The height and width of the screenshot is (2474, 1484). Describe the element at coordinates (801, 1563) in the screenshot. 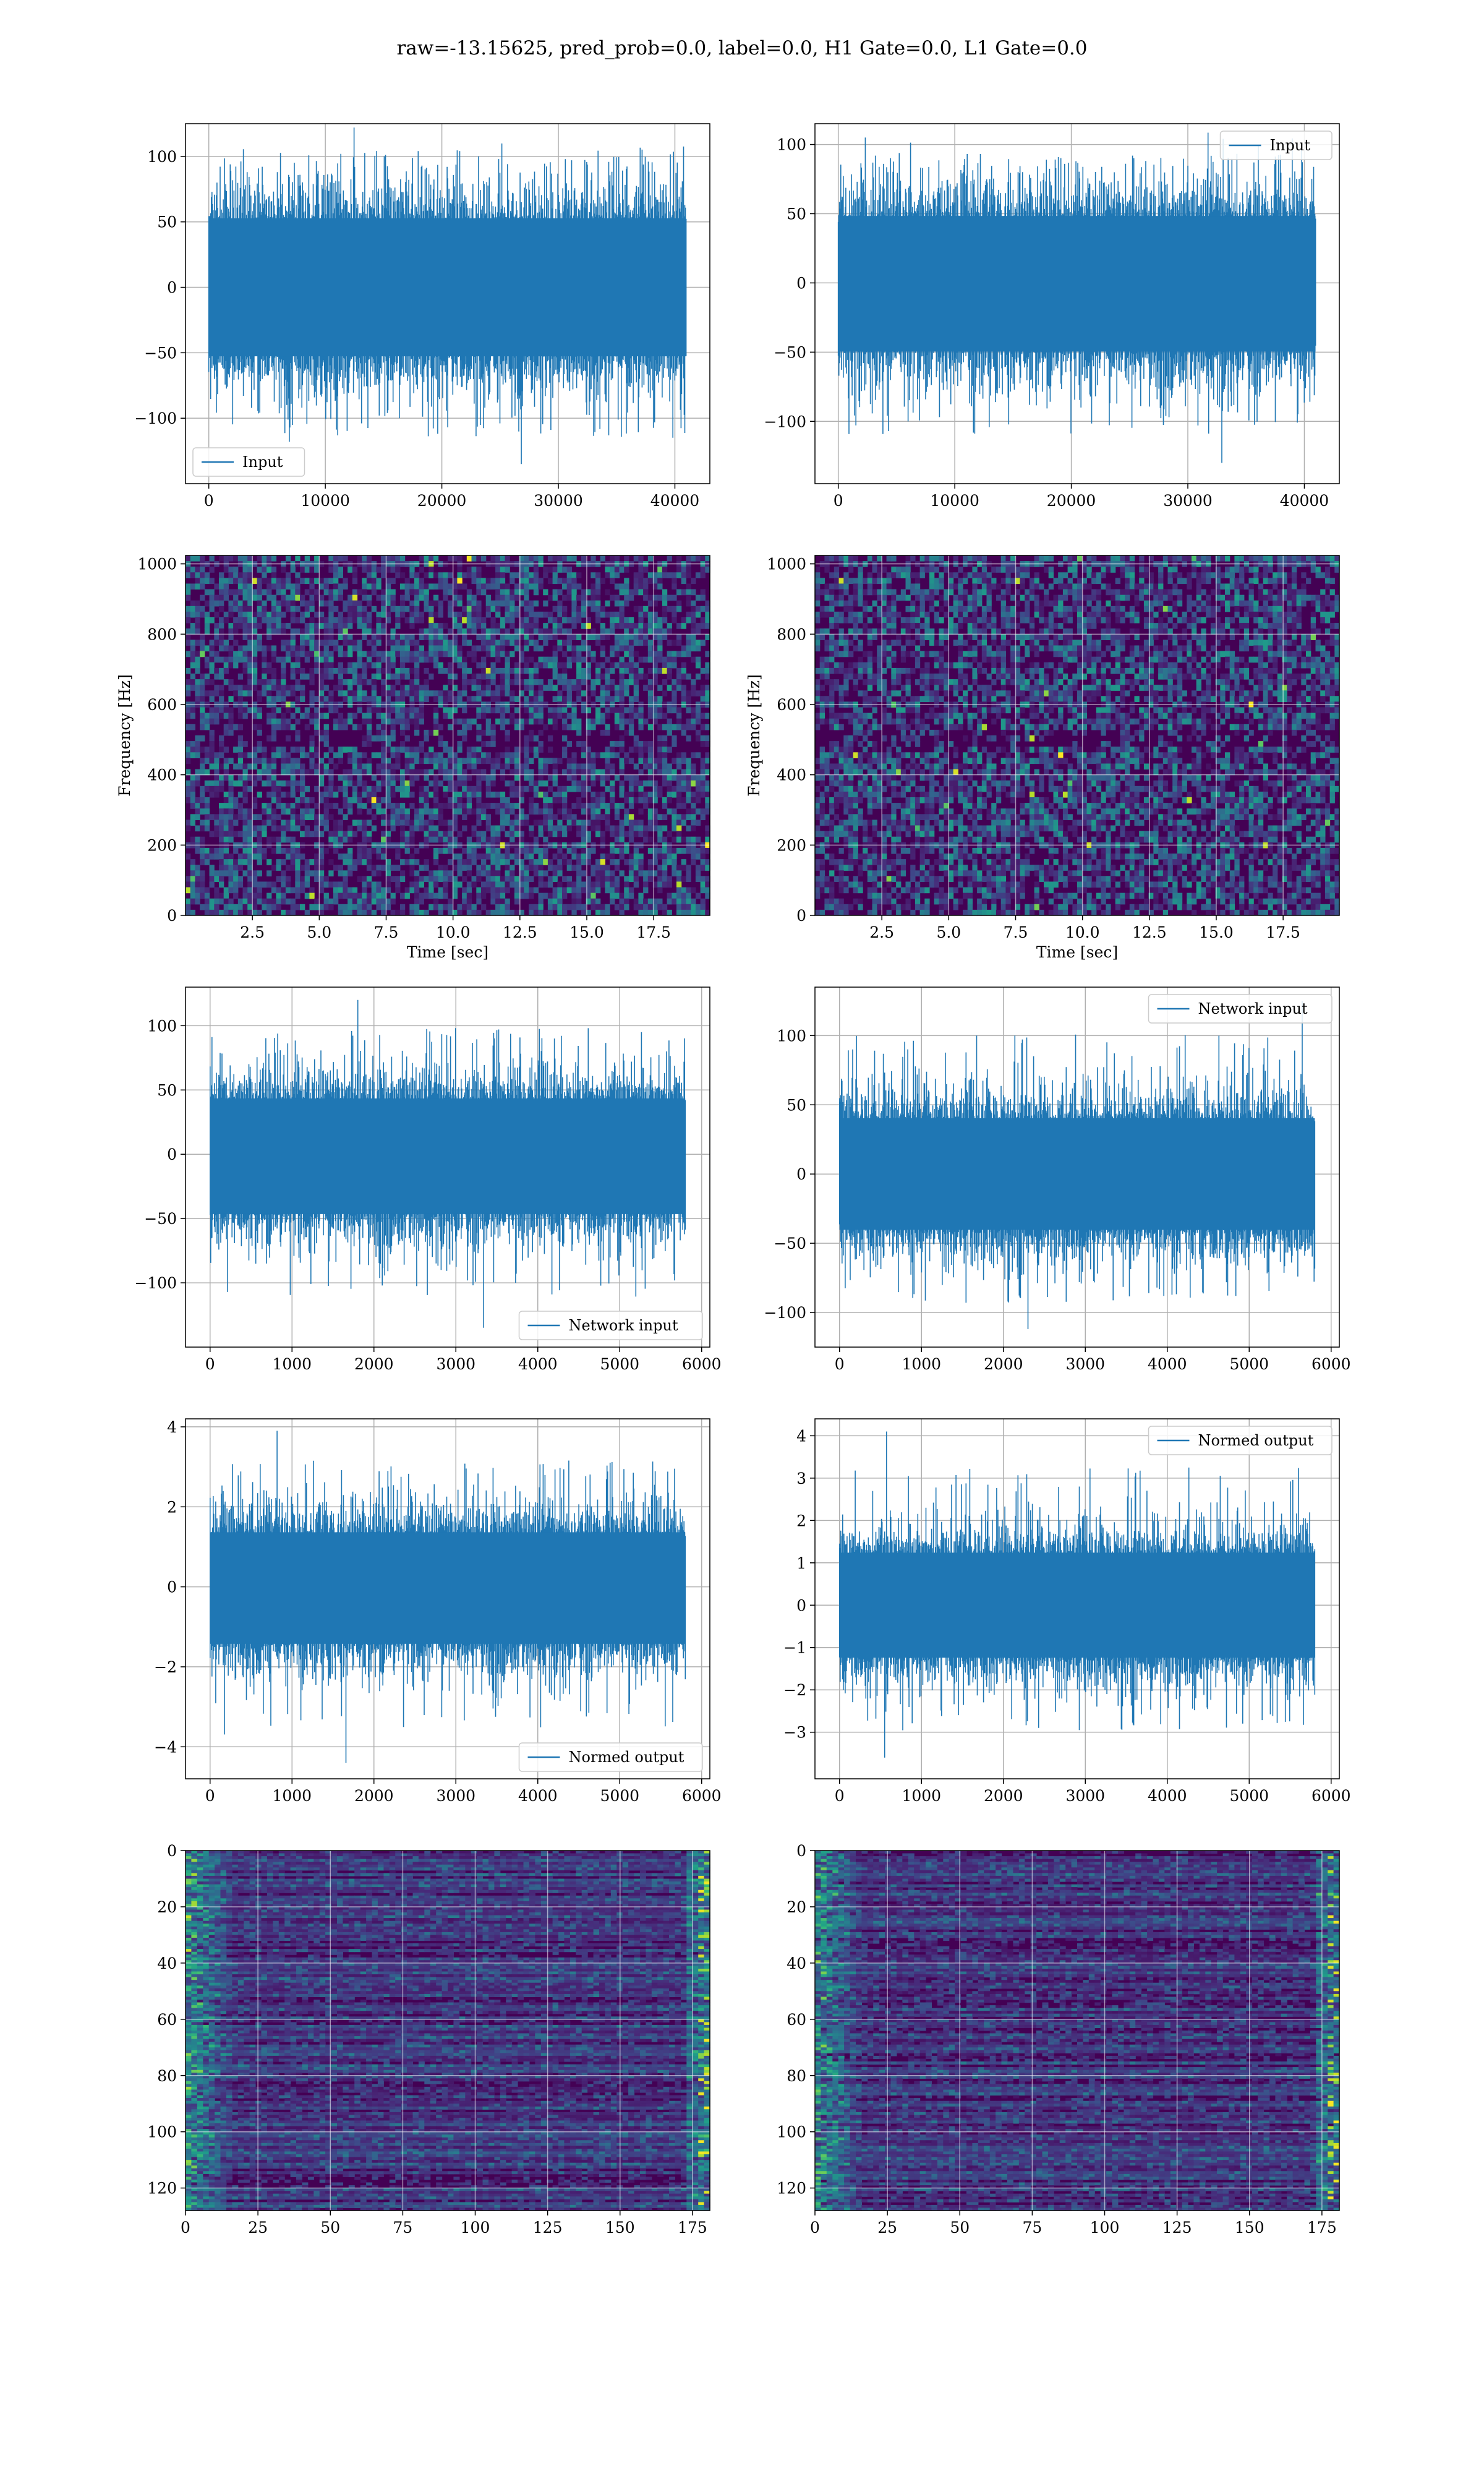

I see `y-tick-label: 1` at that location.